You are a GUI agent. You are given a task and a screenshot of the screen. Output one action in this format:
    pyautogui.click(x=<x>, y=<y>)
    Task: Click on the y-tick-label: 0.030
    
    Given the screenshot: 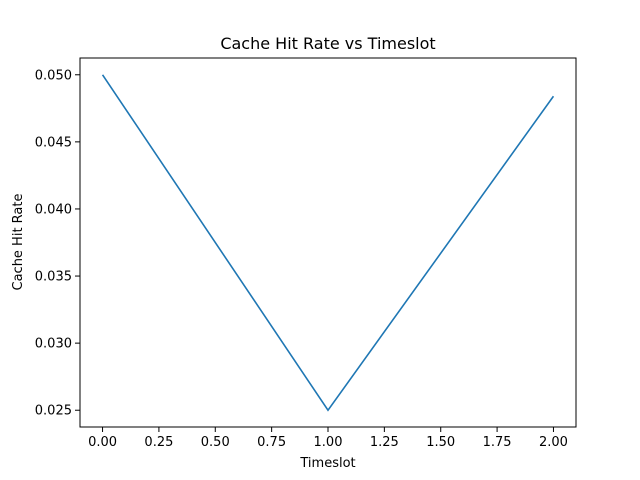 What is the action you would take?
    pyautogui.click(x=53, y=344)
    